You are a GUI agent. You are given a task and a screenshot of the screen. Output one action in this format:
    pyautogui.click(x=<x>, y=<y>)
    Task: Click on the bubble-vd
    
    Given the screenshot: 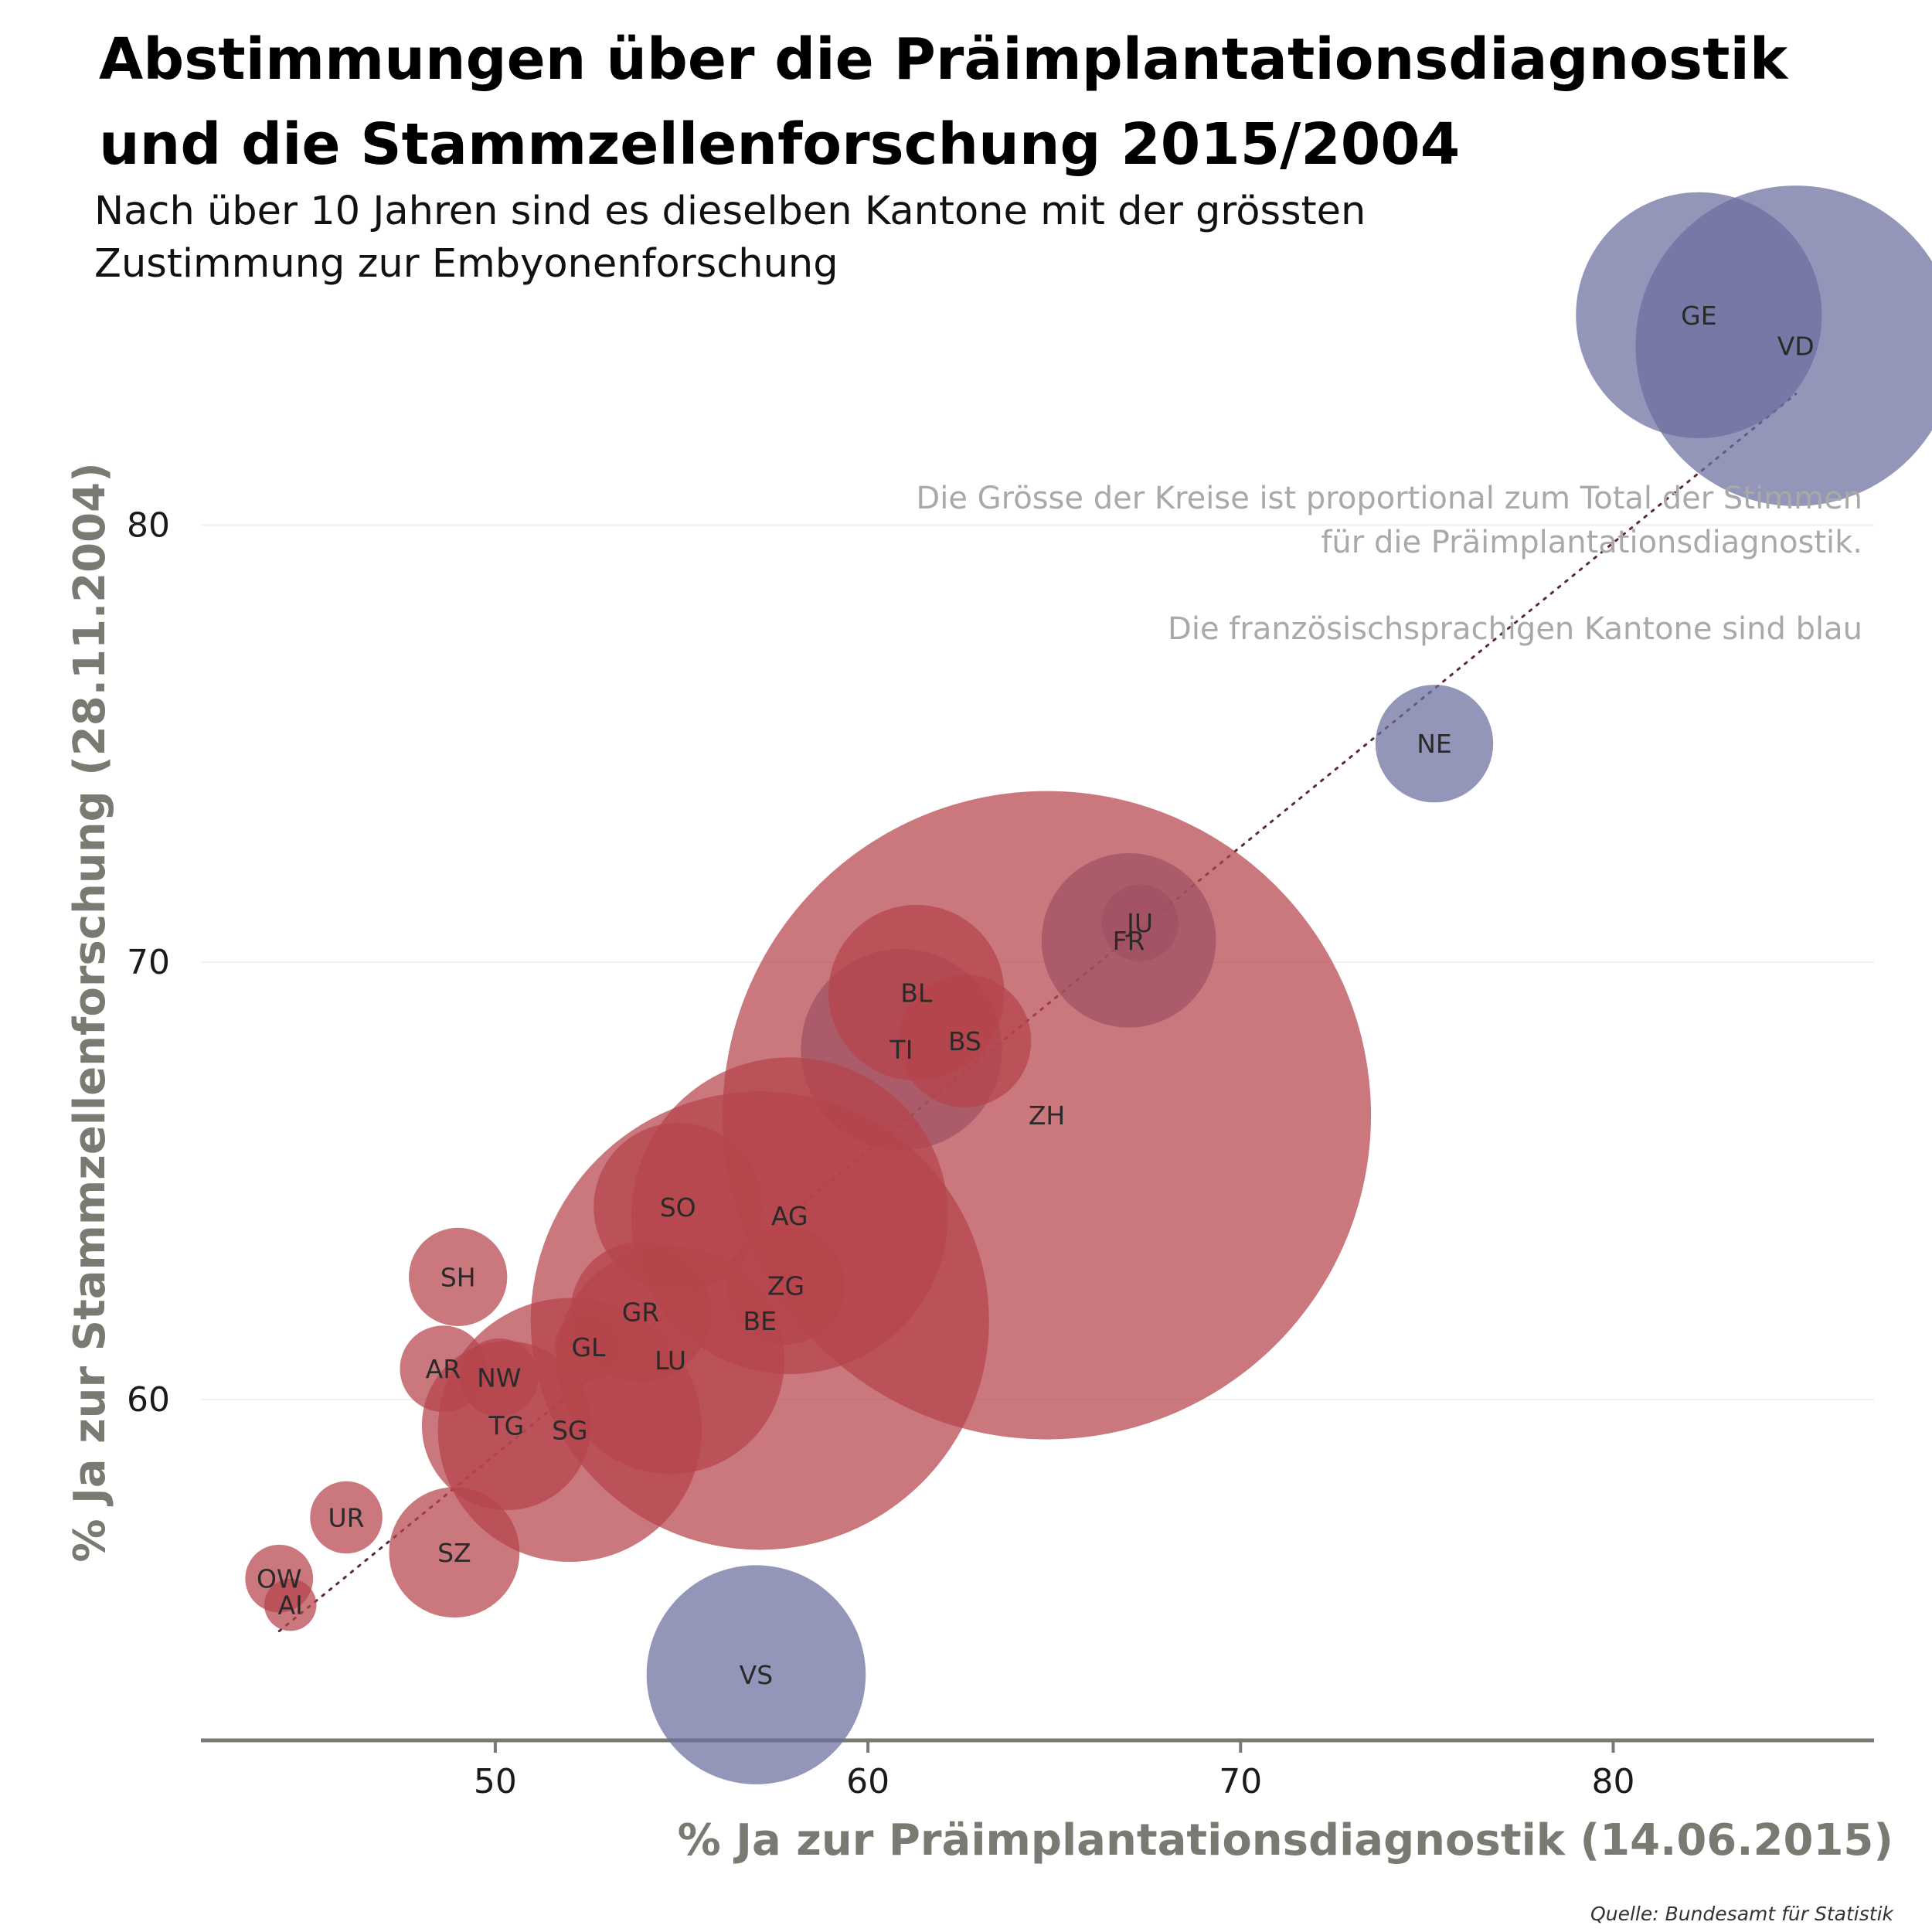 What is the action you would take?
    pyautogui.click(x=1784, y=346)
    